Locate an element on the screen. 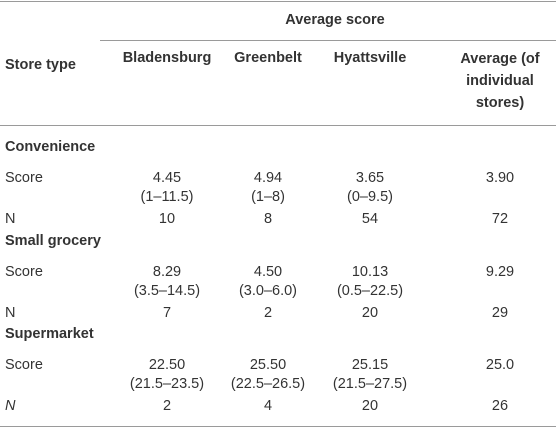 The height and width of the screenshot is (445, 556). n-value: 4 is located at coordinates (268, 406).